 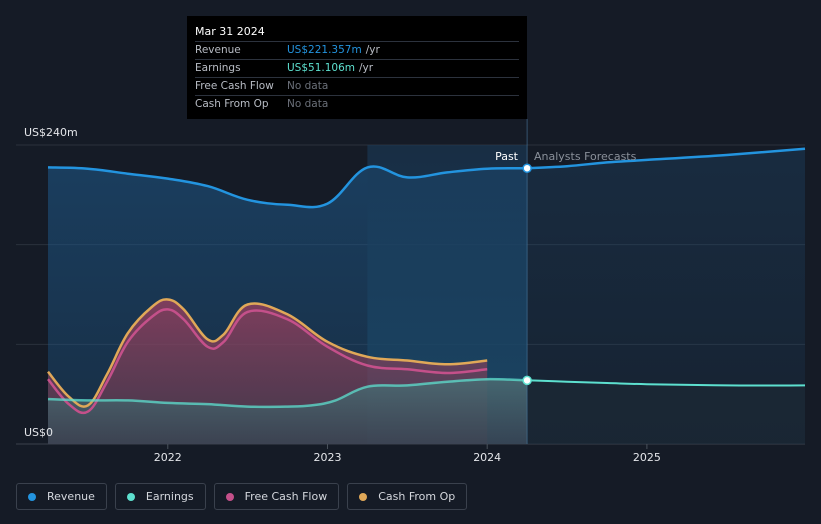 I want to click on tooltip-row-revenue: Revenue US$221.357m /yr, so click(x=357, y=51).